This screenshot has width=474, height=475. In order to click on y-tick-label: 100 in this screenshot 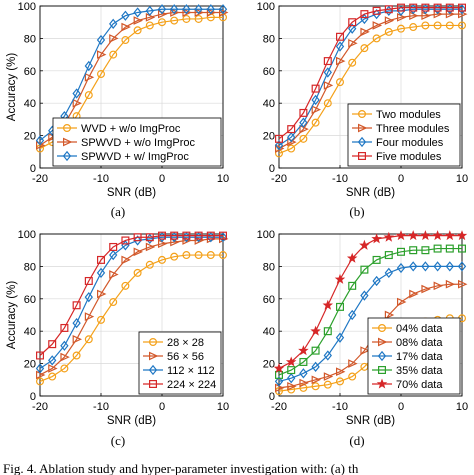, I will do `click(266, 7)`.